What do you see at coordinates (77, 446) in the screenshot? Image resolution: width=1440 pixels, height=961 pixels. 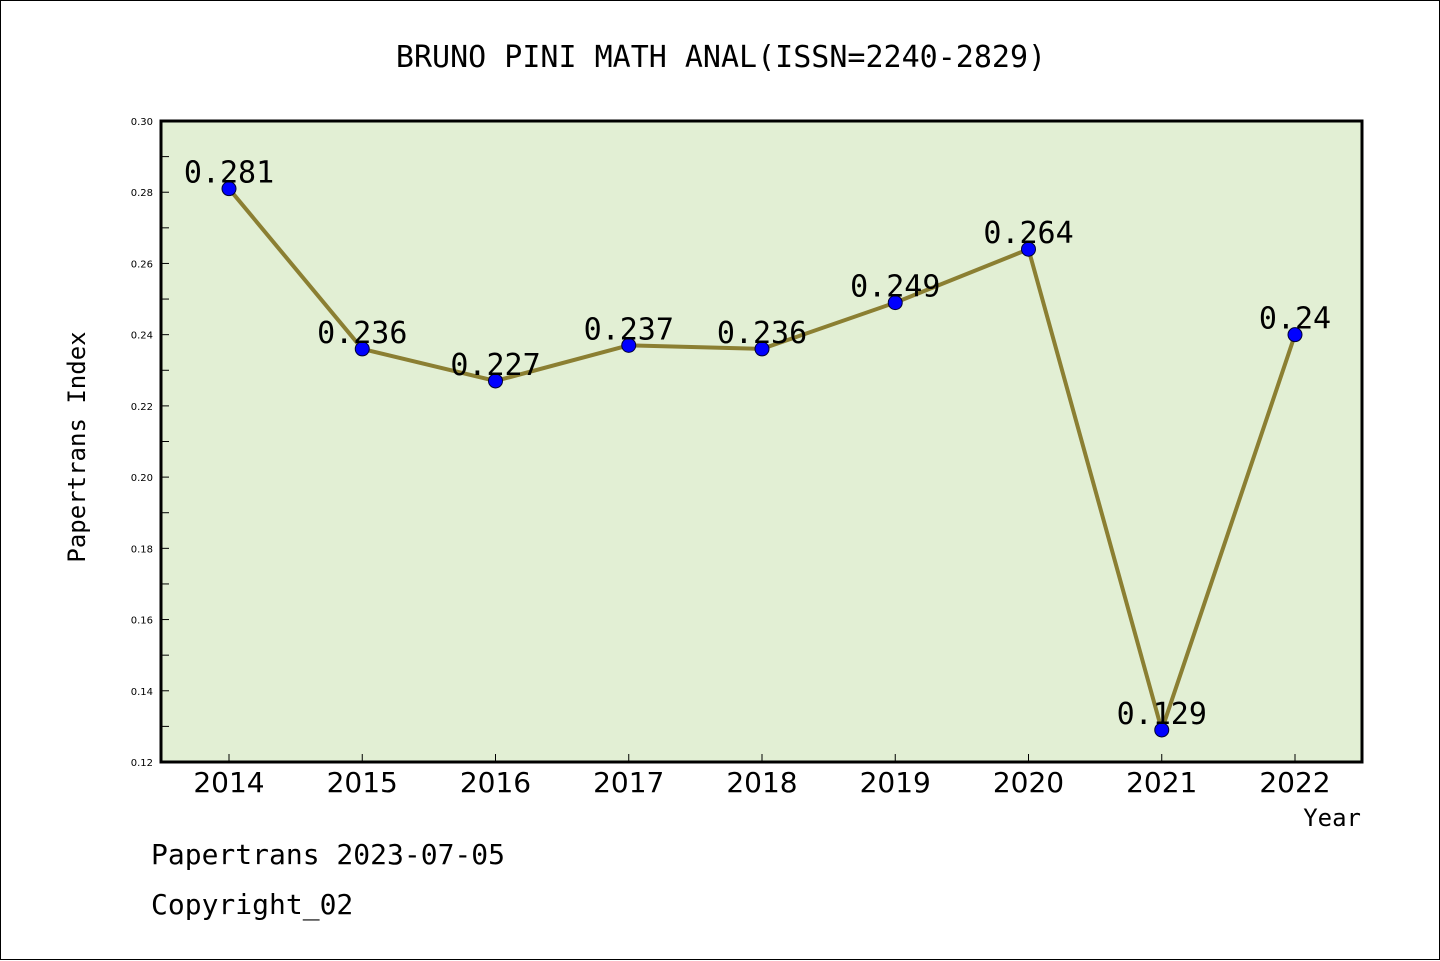 I see `y-axis-label: Papertrans Index` at bounding box center [77, 446].